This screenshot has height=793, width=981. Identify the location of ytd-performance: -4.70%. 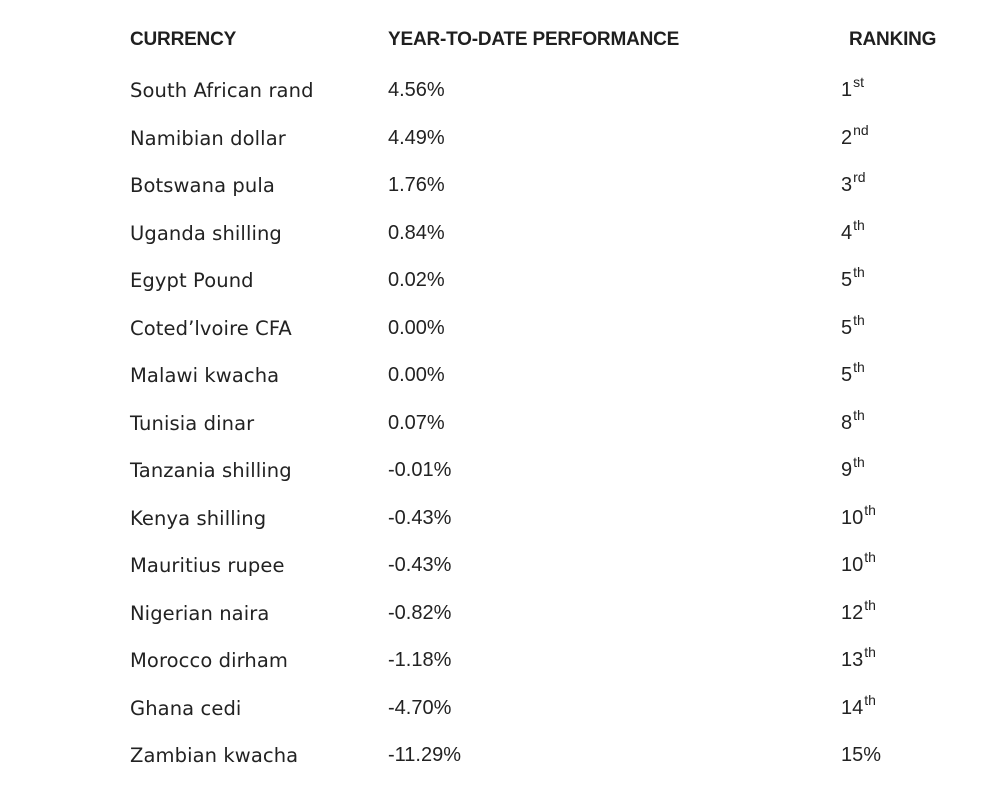
(420, 707).